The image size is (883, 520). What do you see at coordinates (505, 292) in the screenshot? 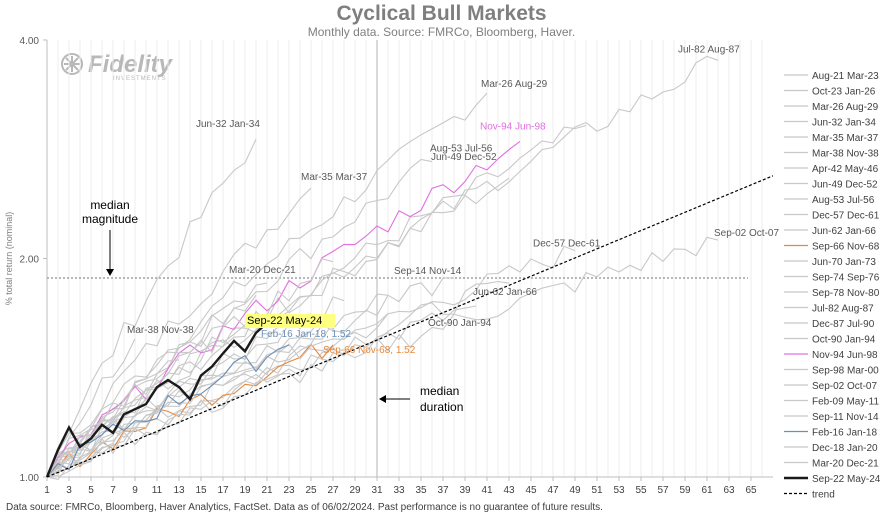
I see `series-label: Jun-62 Jan-66` at bounding box center [505, 292].